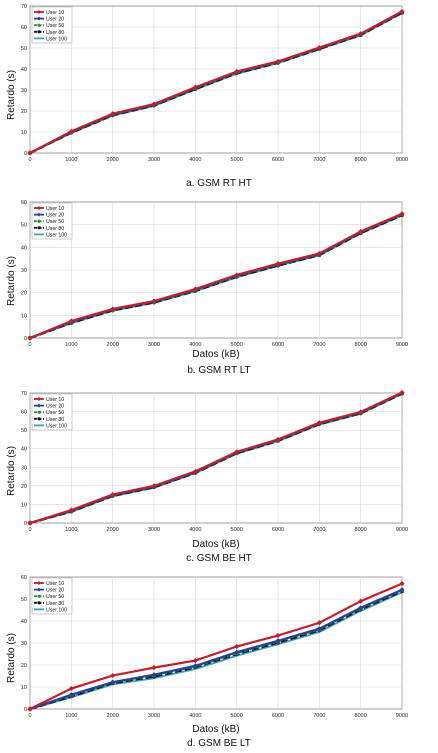 The image size is (438, 753). I want to click on y-tick-label: 60, so click(24, 28).